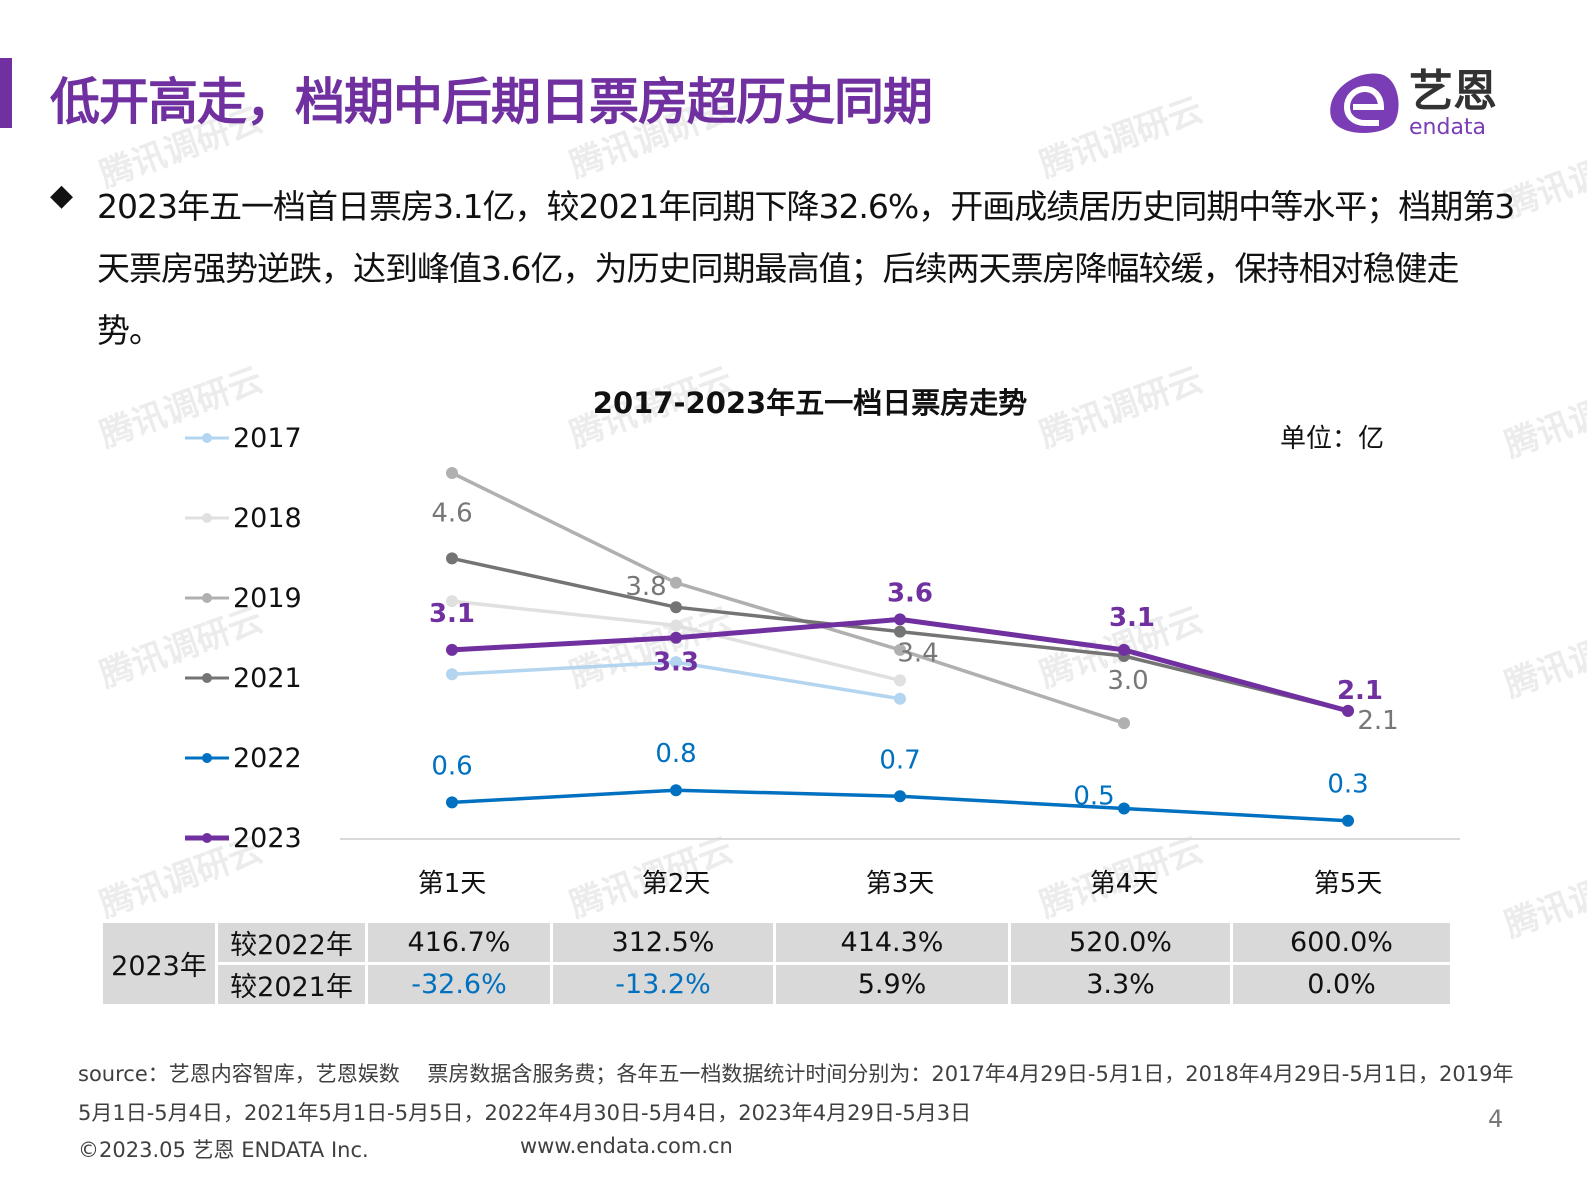  What do you see at coordinates (267, 678) in the screenshot?
I see `legend-label: 2021` at bounding box center [267, 678].